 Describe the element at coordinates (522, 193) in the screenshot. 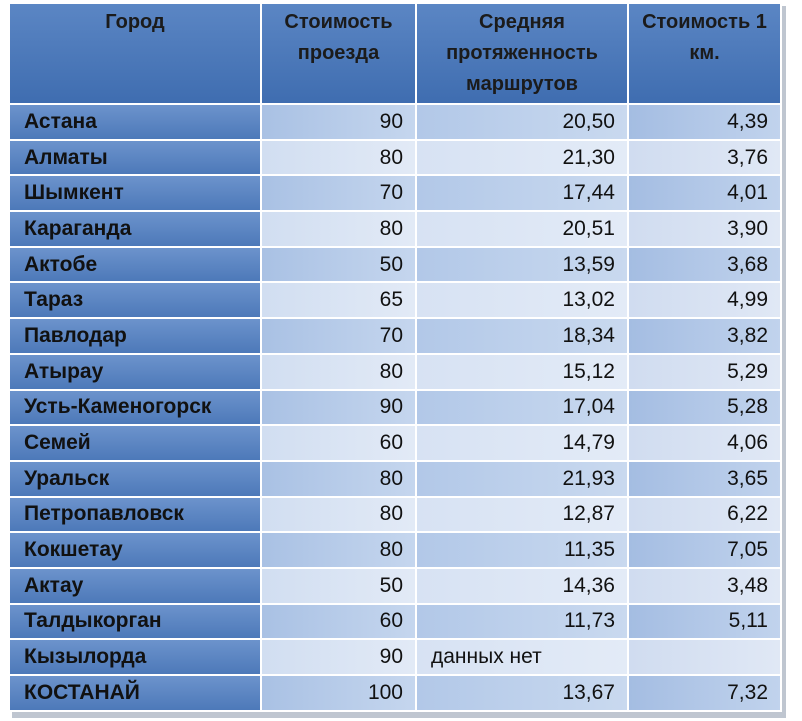

I see `length-cell: 17,44` at that location.